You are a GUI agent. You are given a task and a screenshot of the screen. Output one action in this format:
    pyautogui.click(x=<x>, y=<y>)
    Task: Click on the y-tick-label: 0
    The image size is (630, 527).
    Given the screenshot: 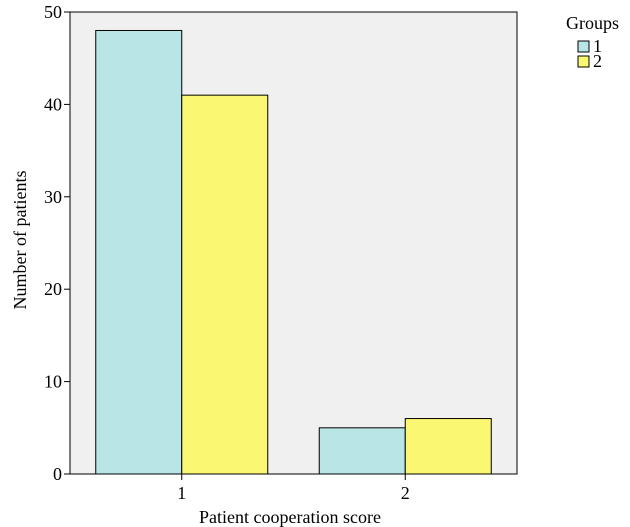 What is the action you would take?
    pyautogui.click(x=57, y=474)
    